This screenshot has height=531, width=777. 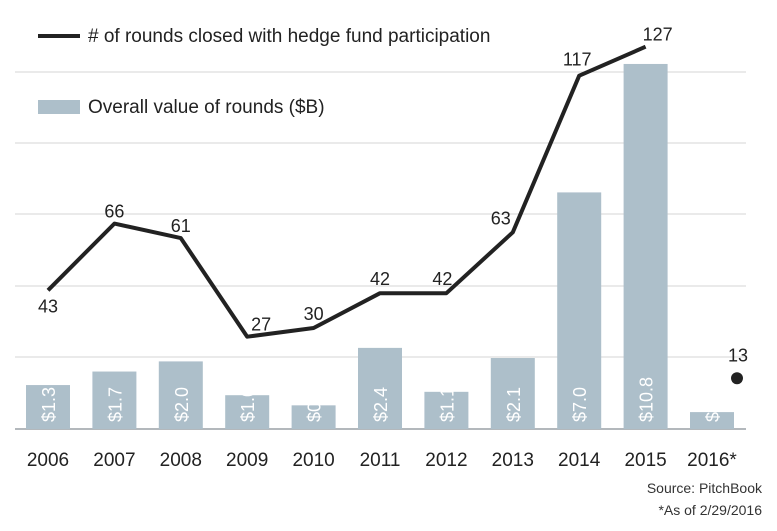 I want to click on x-tick-label: 2010, so click(x=313, y=460).